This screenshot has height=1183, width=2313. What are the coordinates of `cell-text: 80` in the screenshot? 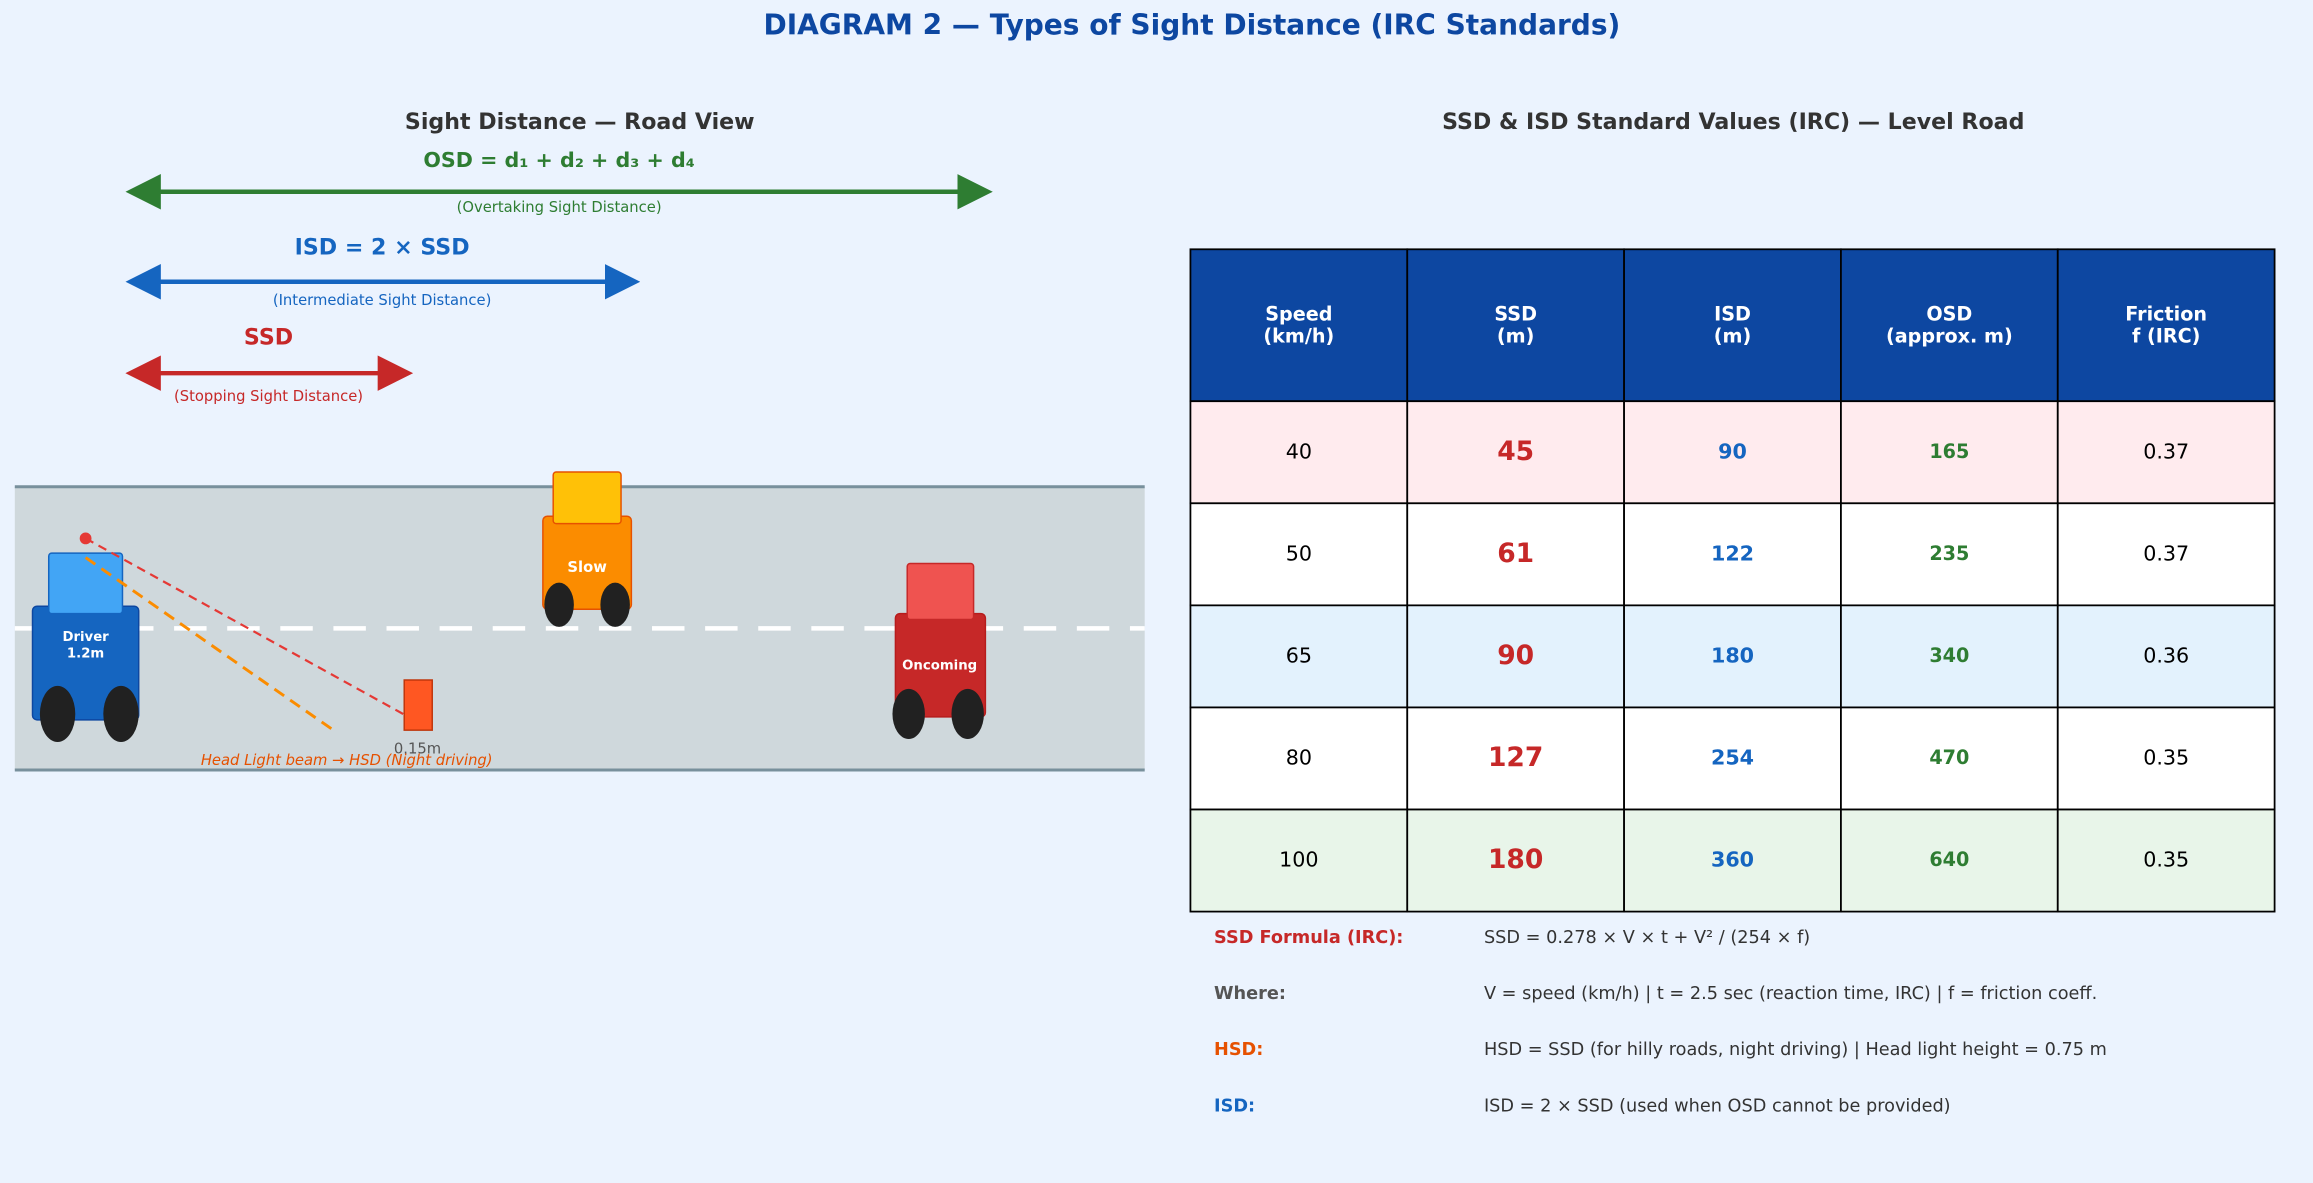 It's located at (1299, 757).